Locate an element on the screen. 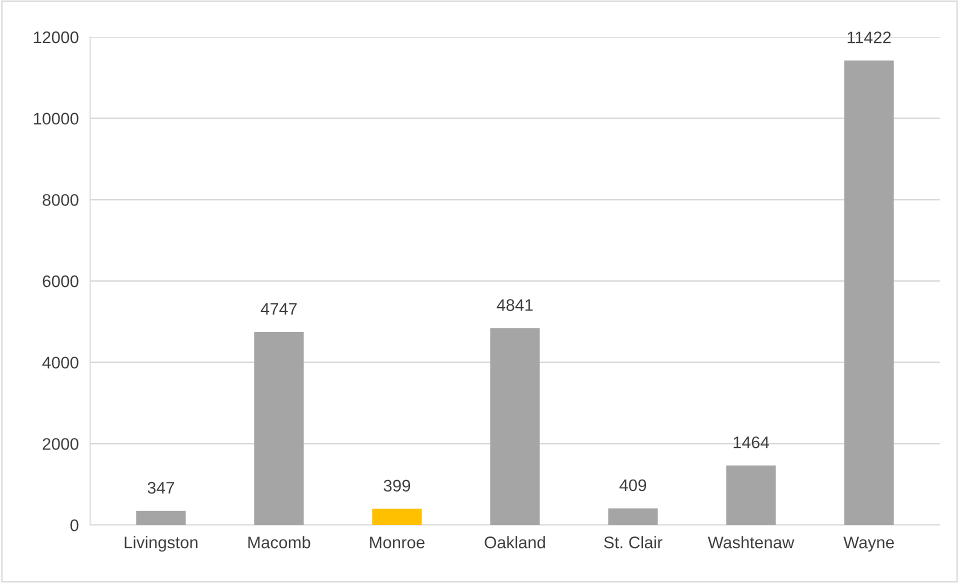 This screenshot has width=959, height=583. y-tick-label: 4000 is located at coordinates (60, 362).